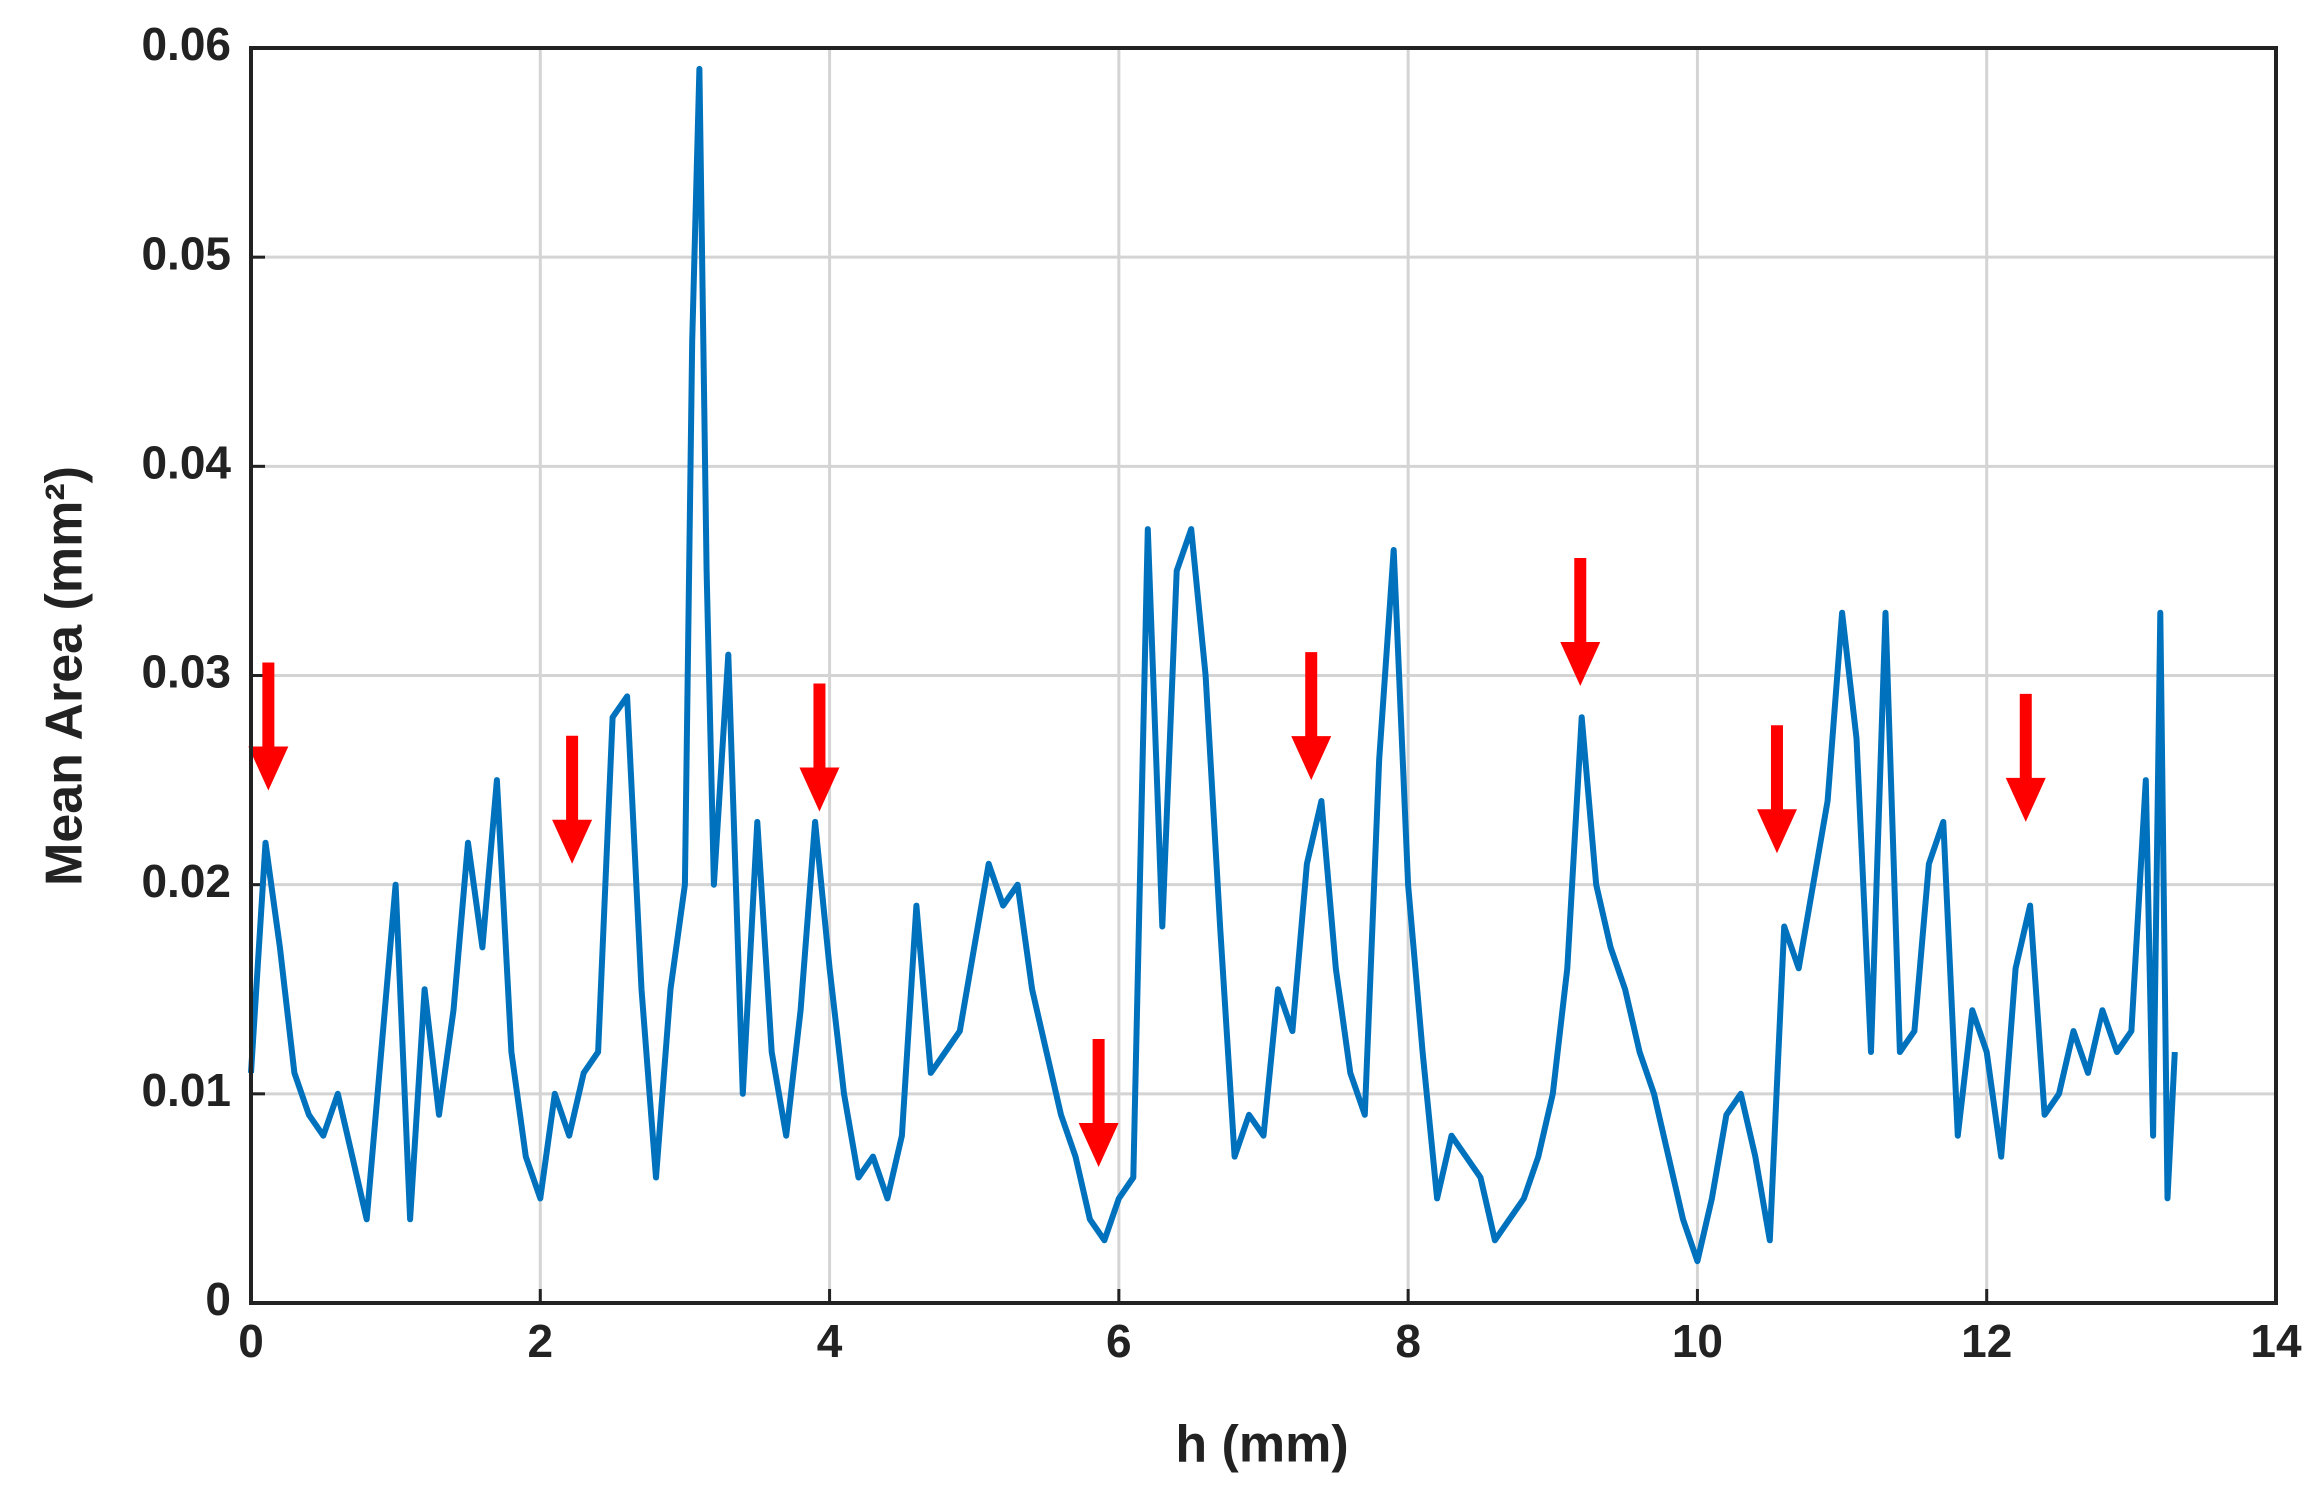  Describe the element at coordinates (65, 676) in the screenshot. I see `y-axis-label: Mean Area (mm²)` at that location.